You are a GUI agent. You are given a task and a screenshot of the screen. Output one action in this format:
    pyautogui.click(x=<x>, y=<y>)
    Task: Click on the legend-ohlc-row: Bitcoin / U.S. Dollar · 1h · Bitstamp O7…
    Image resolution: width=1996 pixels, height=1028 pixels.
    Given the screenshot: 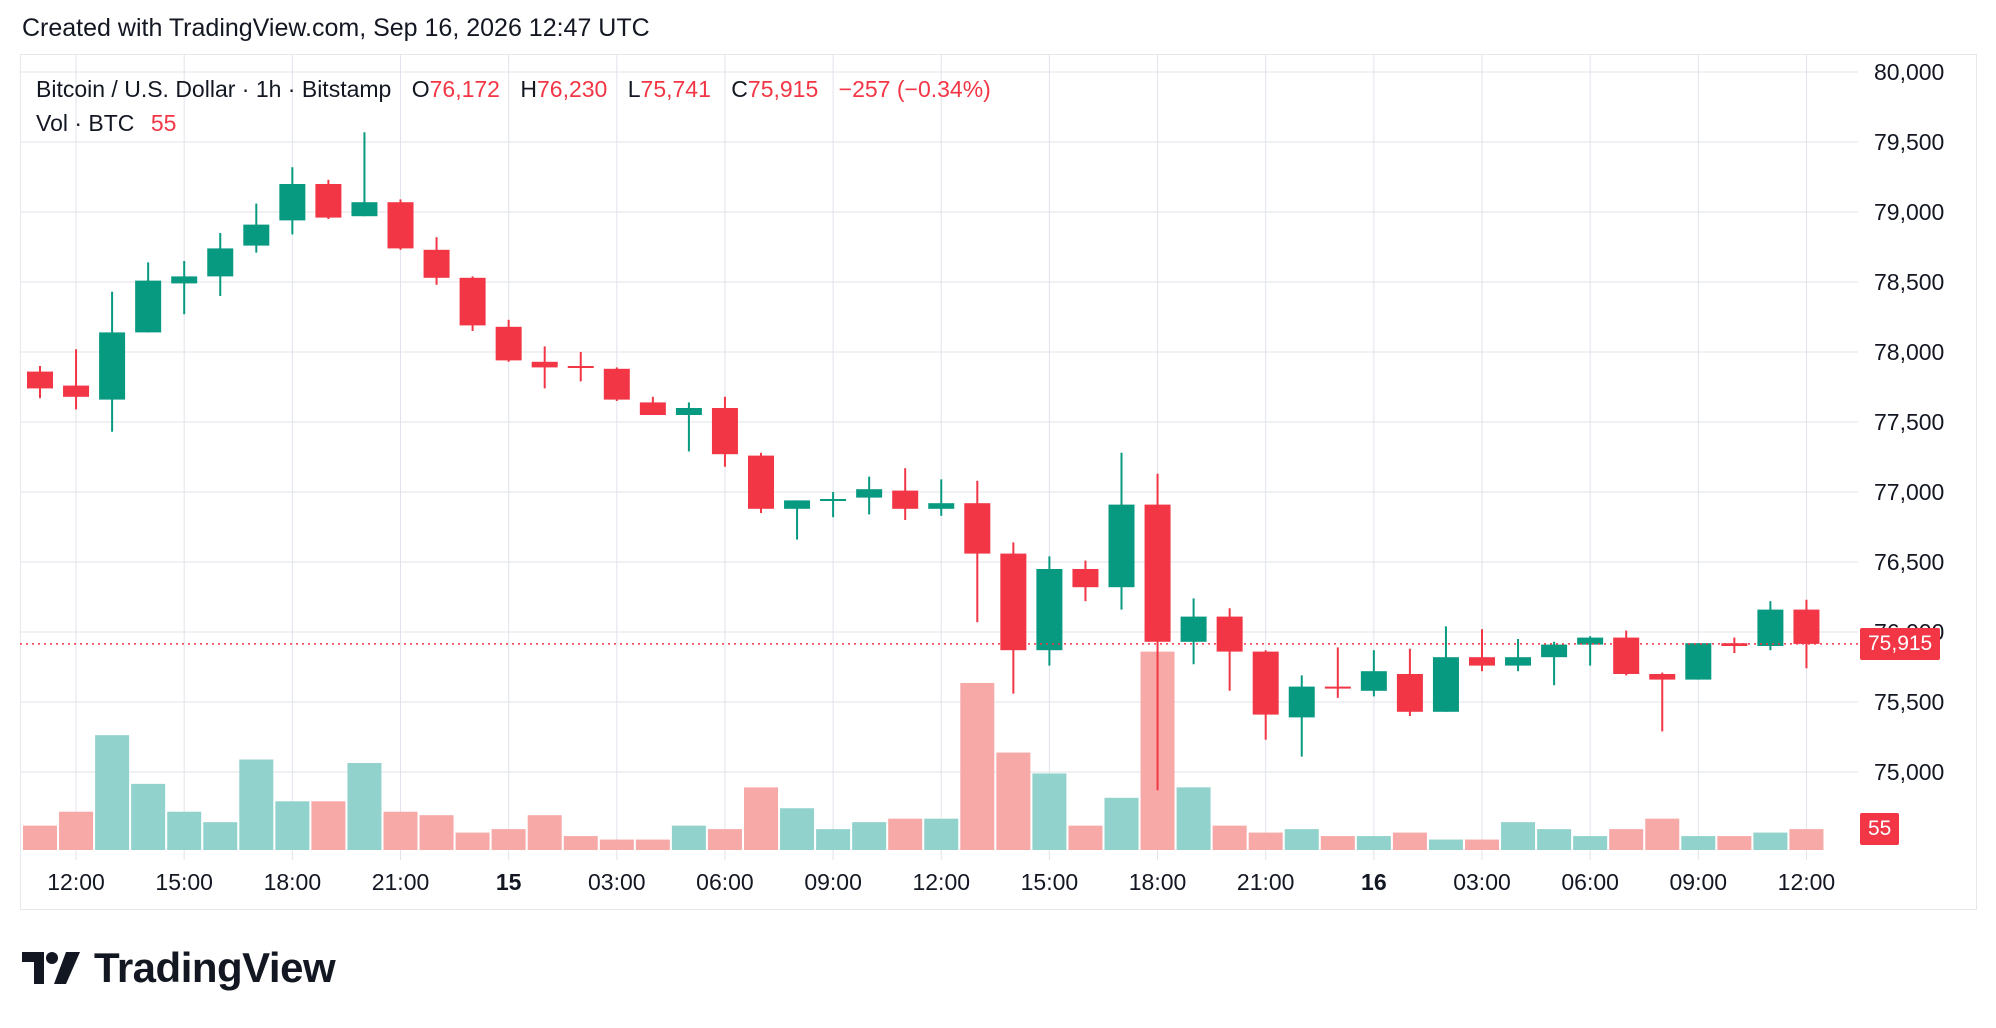 What is the action you would take?
    pyautogui.click(x=513, y=89)
    